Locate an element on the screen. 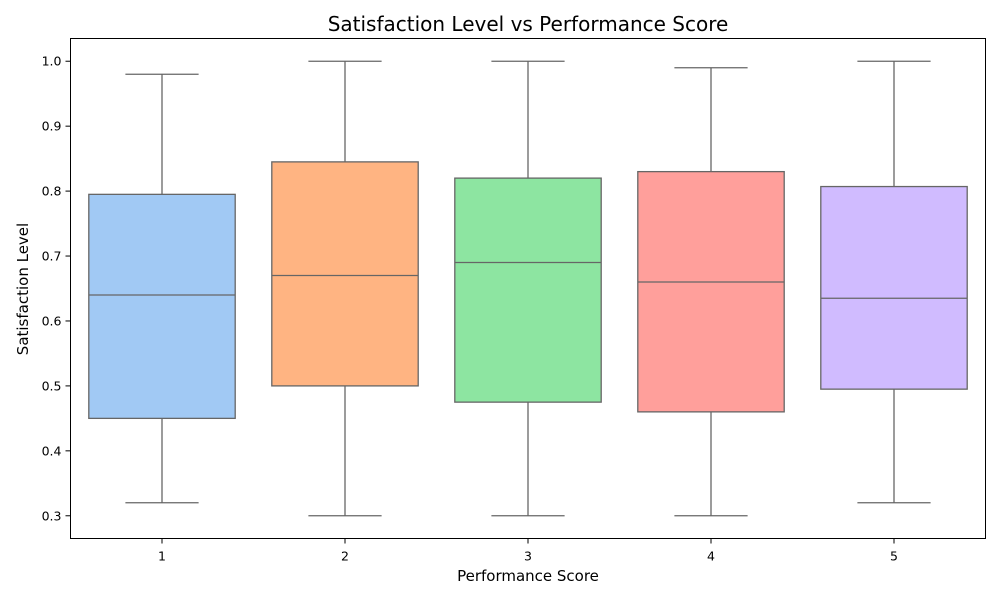  y-tick-label: 0.8 is located at coordinates (52, 191).